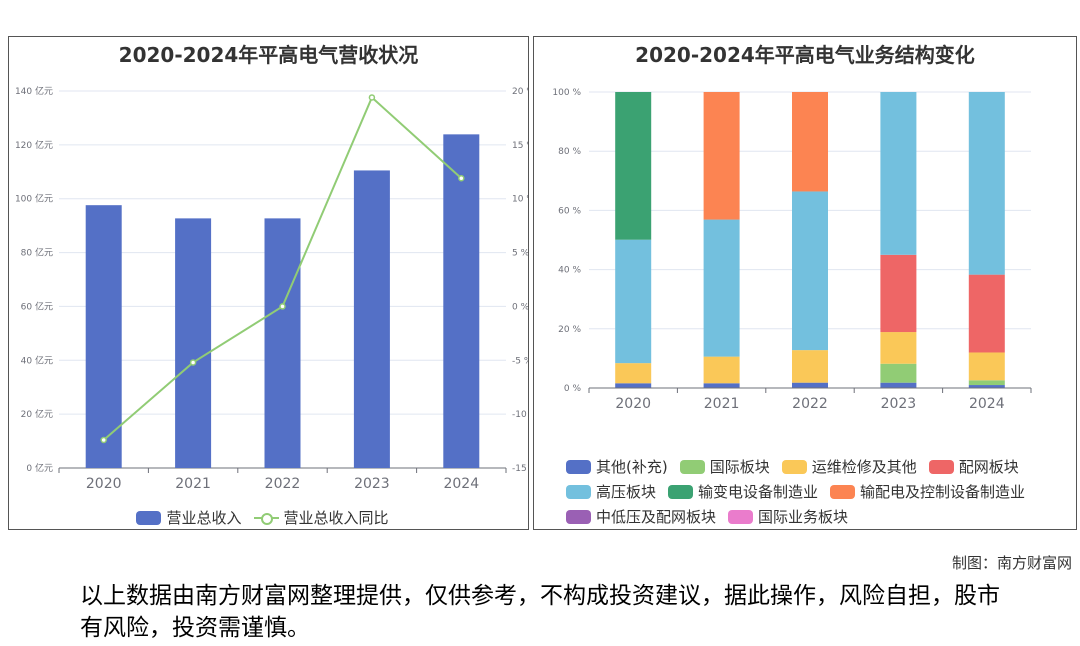 This screenshot has height=646, width=1080. I want to click on y-tick: 40 %, so click(569, 271).